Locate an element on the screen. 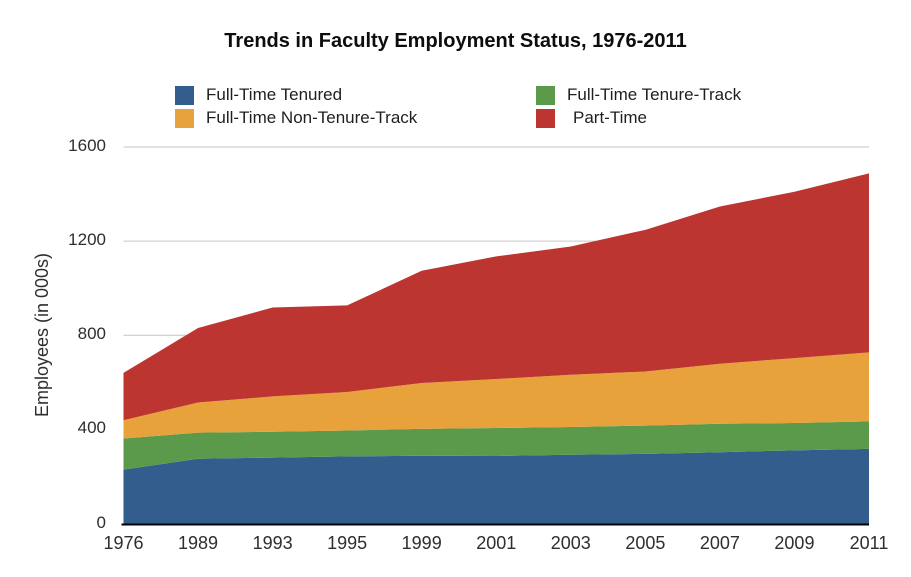 This screenshot has height=577, width=911. legend-item-full-time-non-tenure-track: Full-Time Non-Tenure-Track is located at coordinates (296, 118).